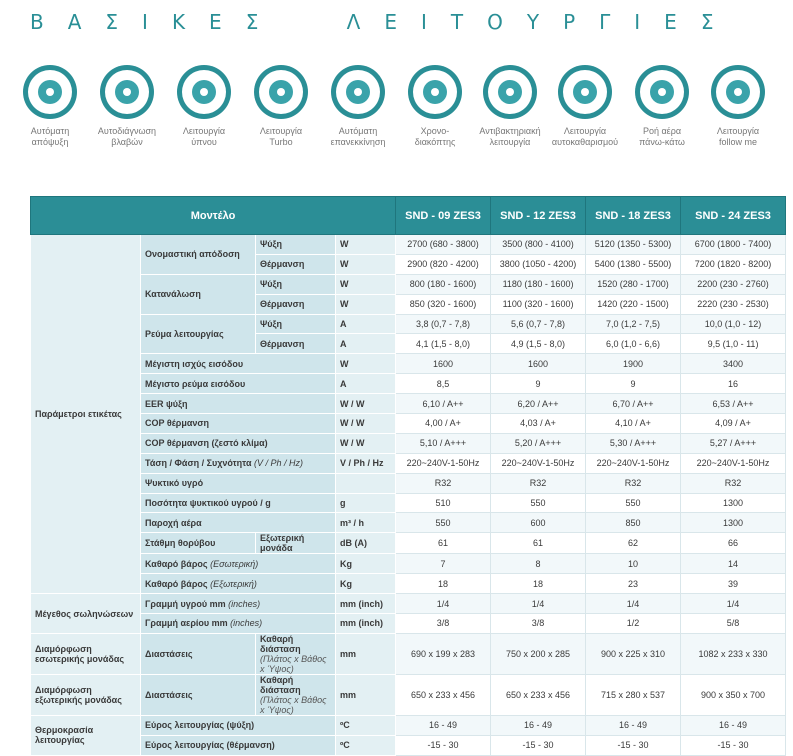  I want to click on value: 2200 (230 - 2760), so click(733, 284).